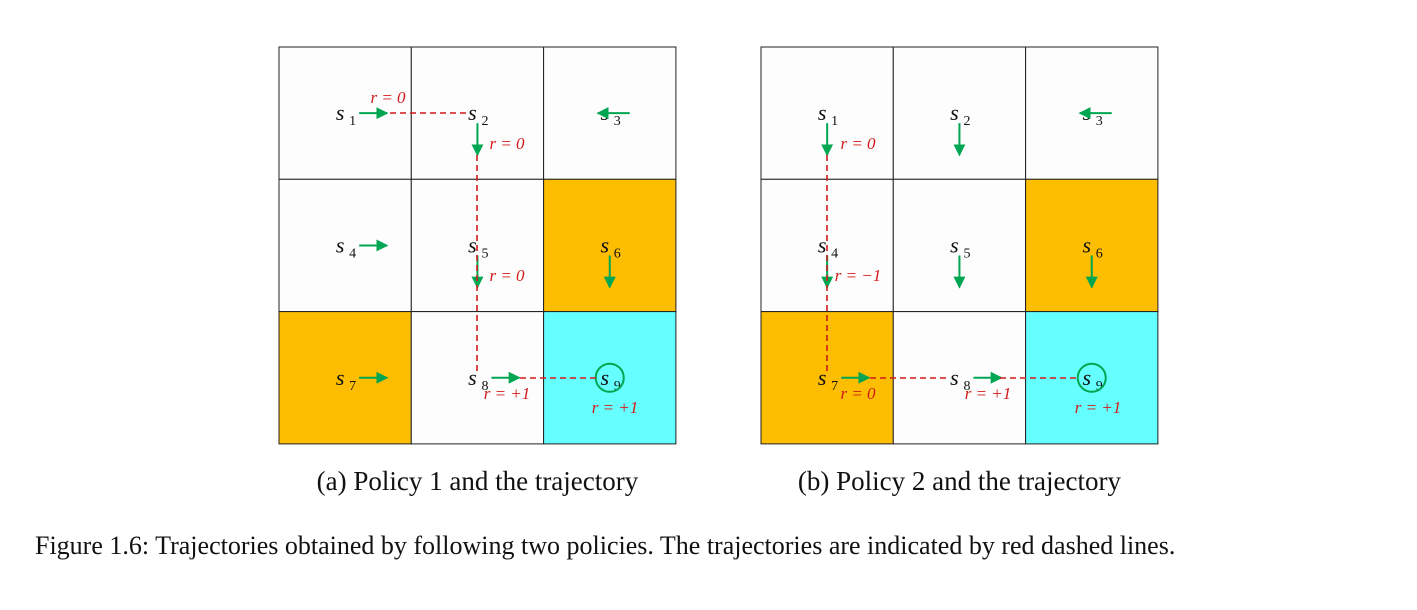 The width and height of the screenshot is (1417, 610). I want to click on reward-label: r = −1, so click(858, 275).